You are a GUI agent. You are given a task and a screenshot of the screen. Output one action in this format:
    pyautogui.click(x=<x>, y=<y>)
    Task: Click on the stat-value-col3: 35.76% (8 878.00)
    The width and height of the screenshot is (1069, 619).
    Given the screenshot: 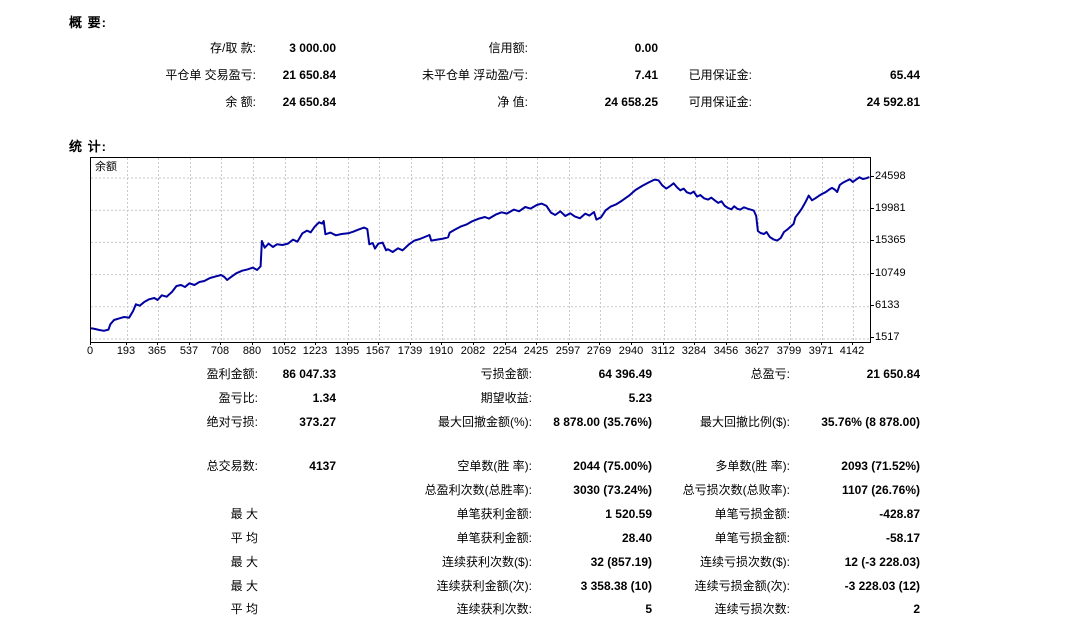 What is the action you would take?
    pyautogui.click(x=870, y=422)
    